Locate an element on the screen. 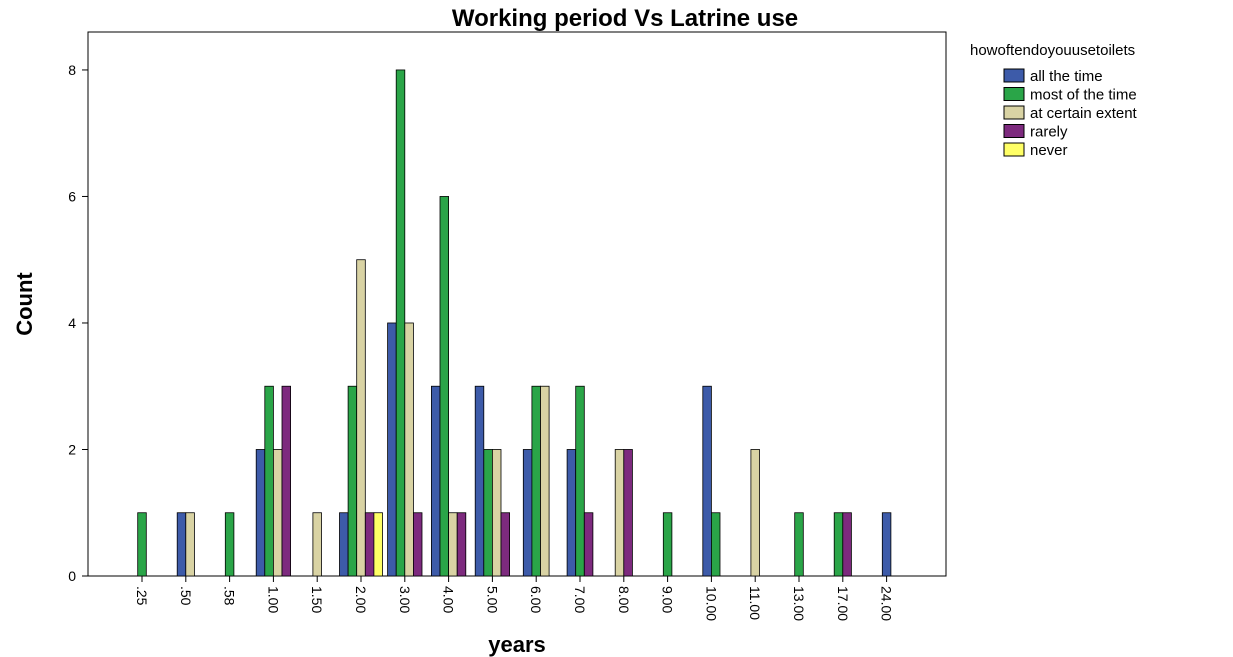  legend-label: never is located at coordinates (1049, 150).